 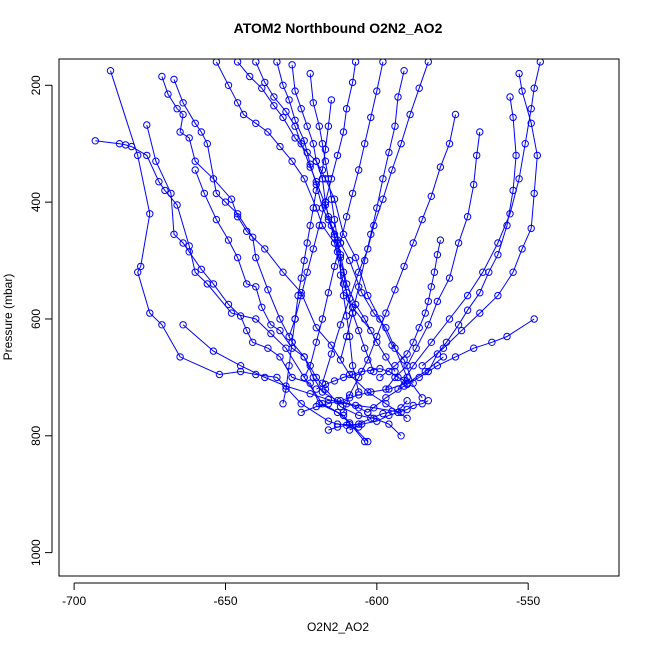 I want to click on y-tick-label: 400, so click(x=36, y=202).